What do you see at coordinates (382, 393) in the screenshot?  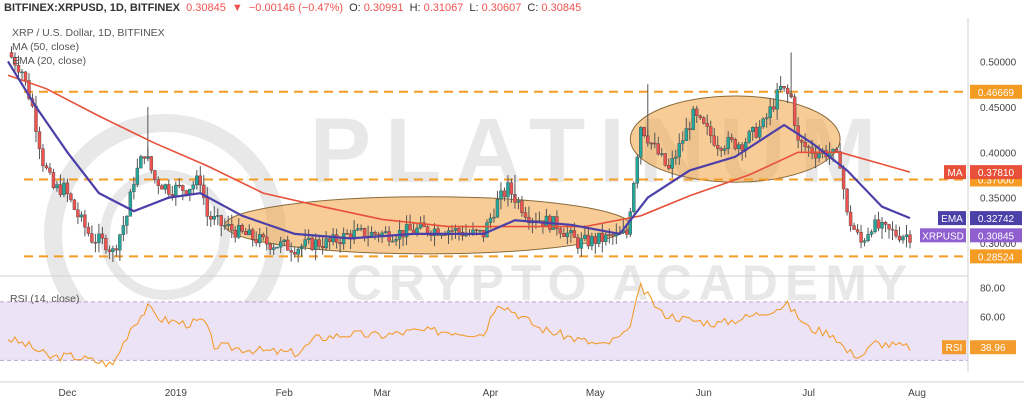 I see `time-tick-label: Mar` at bounding box center [382, 393].